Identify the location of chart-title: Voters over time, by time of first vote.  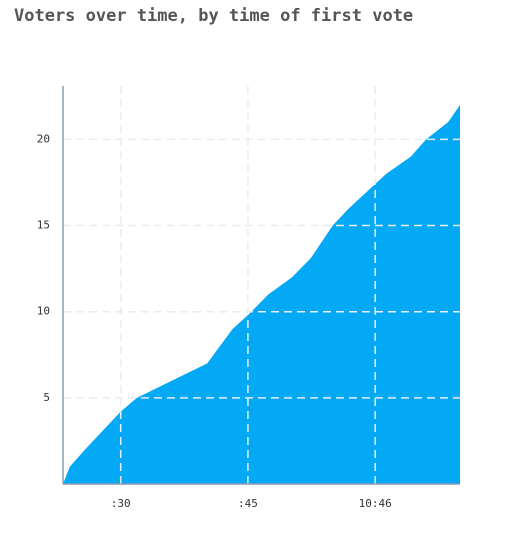
(213, 16).